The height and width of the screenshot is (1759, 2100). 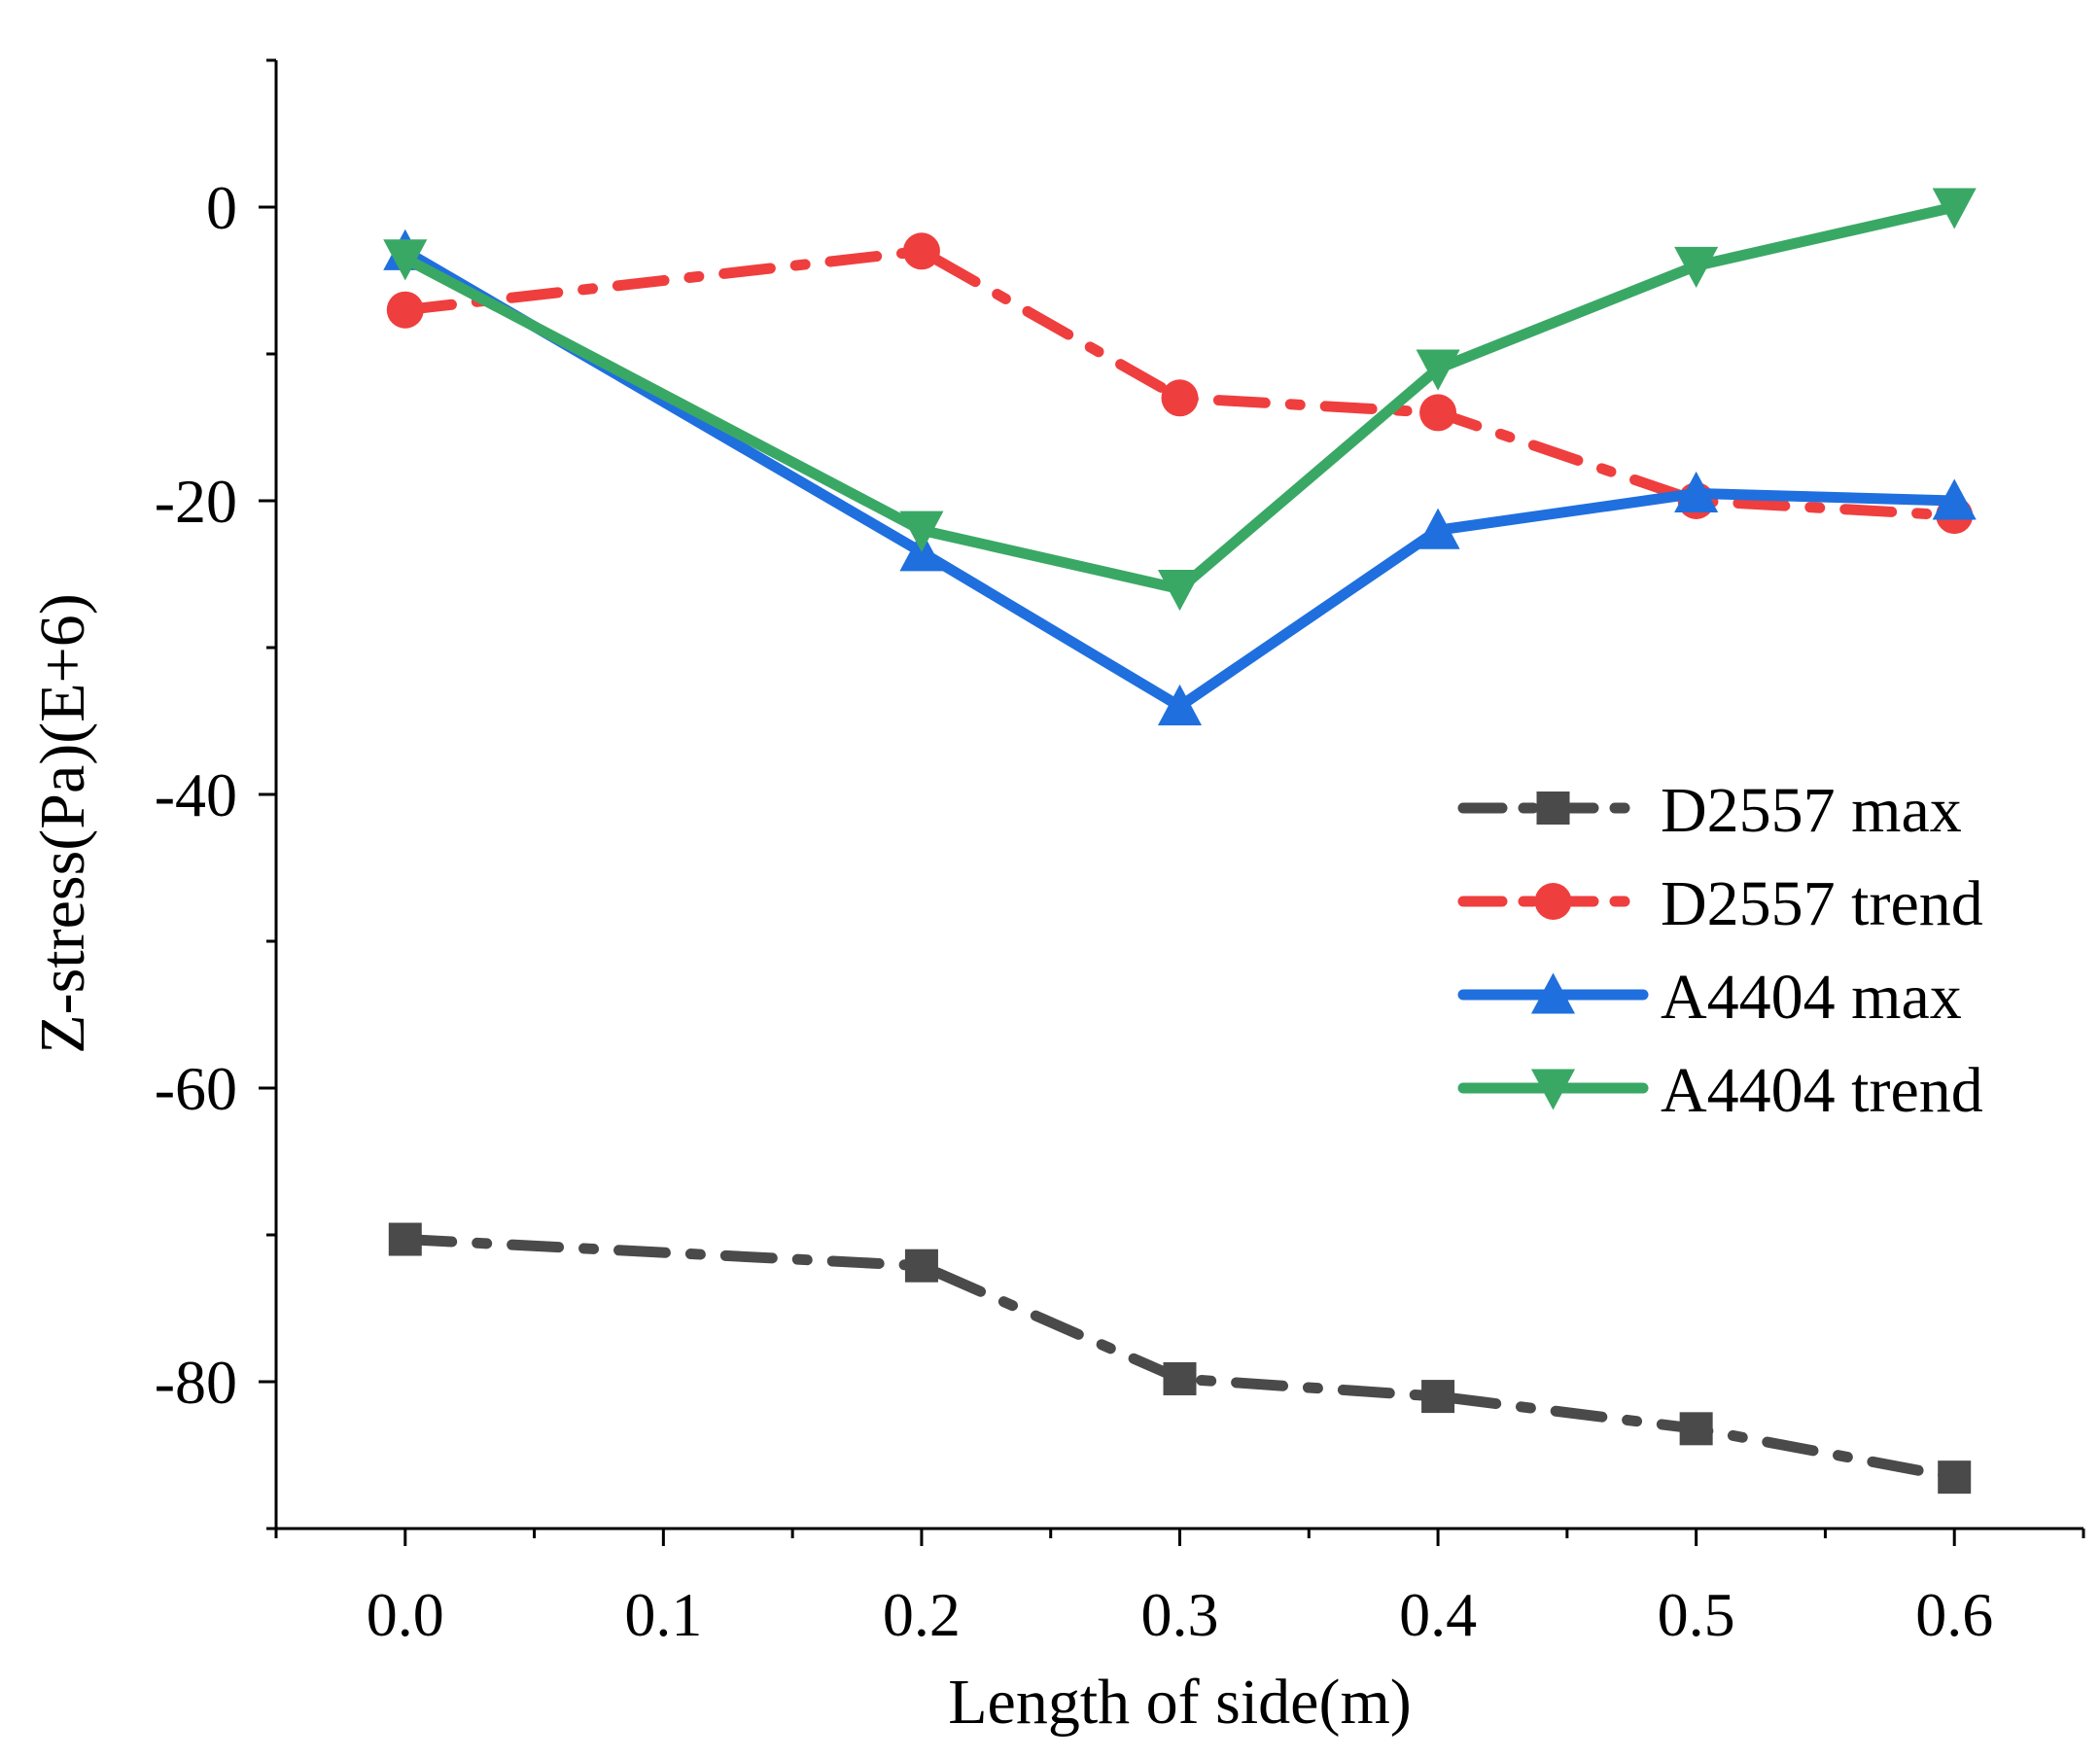 I want to click on x-tick-label: 0.0, so click(x=405, y=1614).